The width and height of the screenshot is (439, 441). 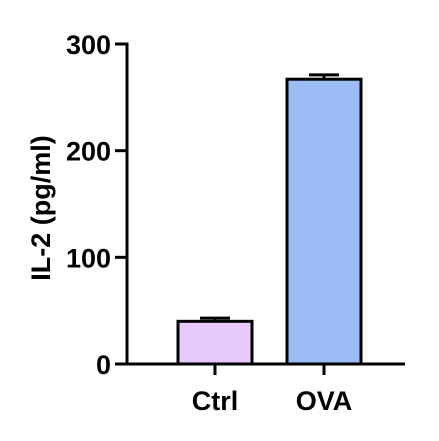 What do you see at coordinates (215, 342) in the screenshot?
I see `bar-ctrl` at bounding box center [215, 342].